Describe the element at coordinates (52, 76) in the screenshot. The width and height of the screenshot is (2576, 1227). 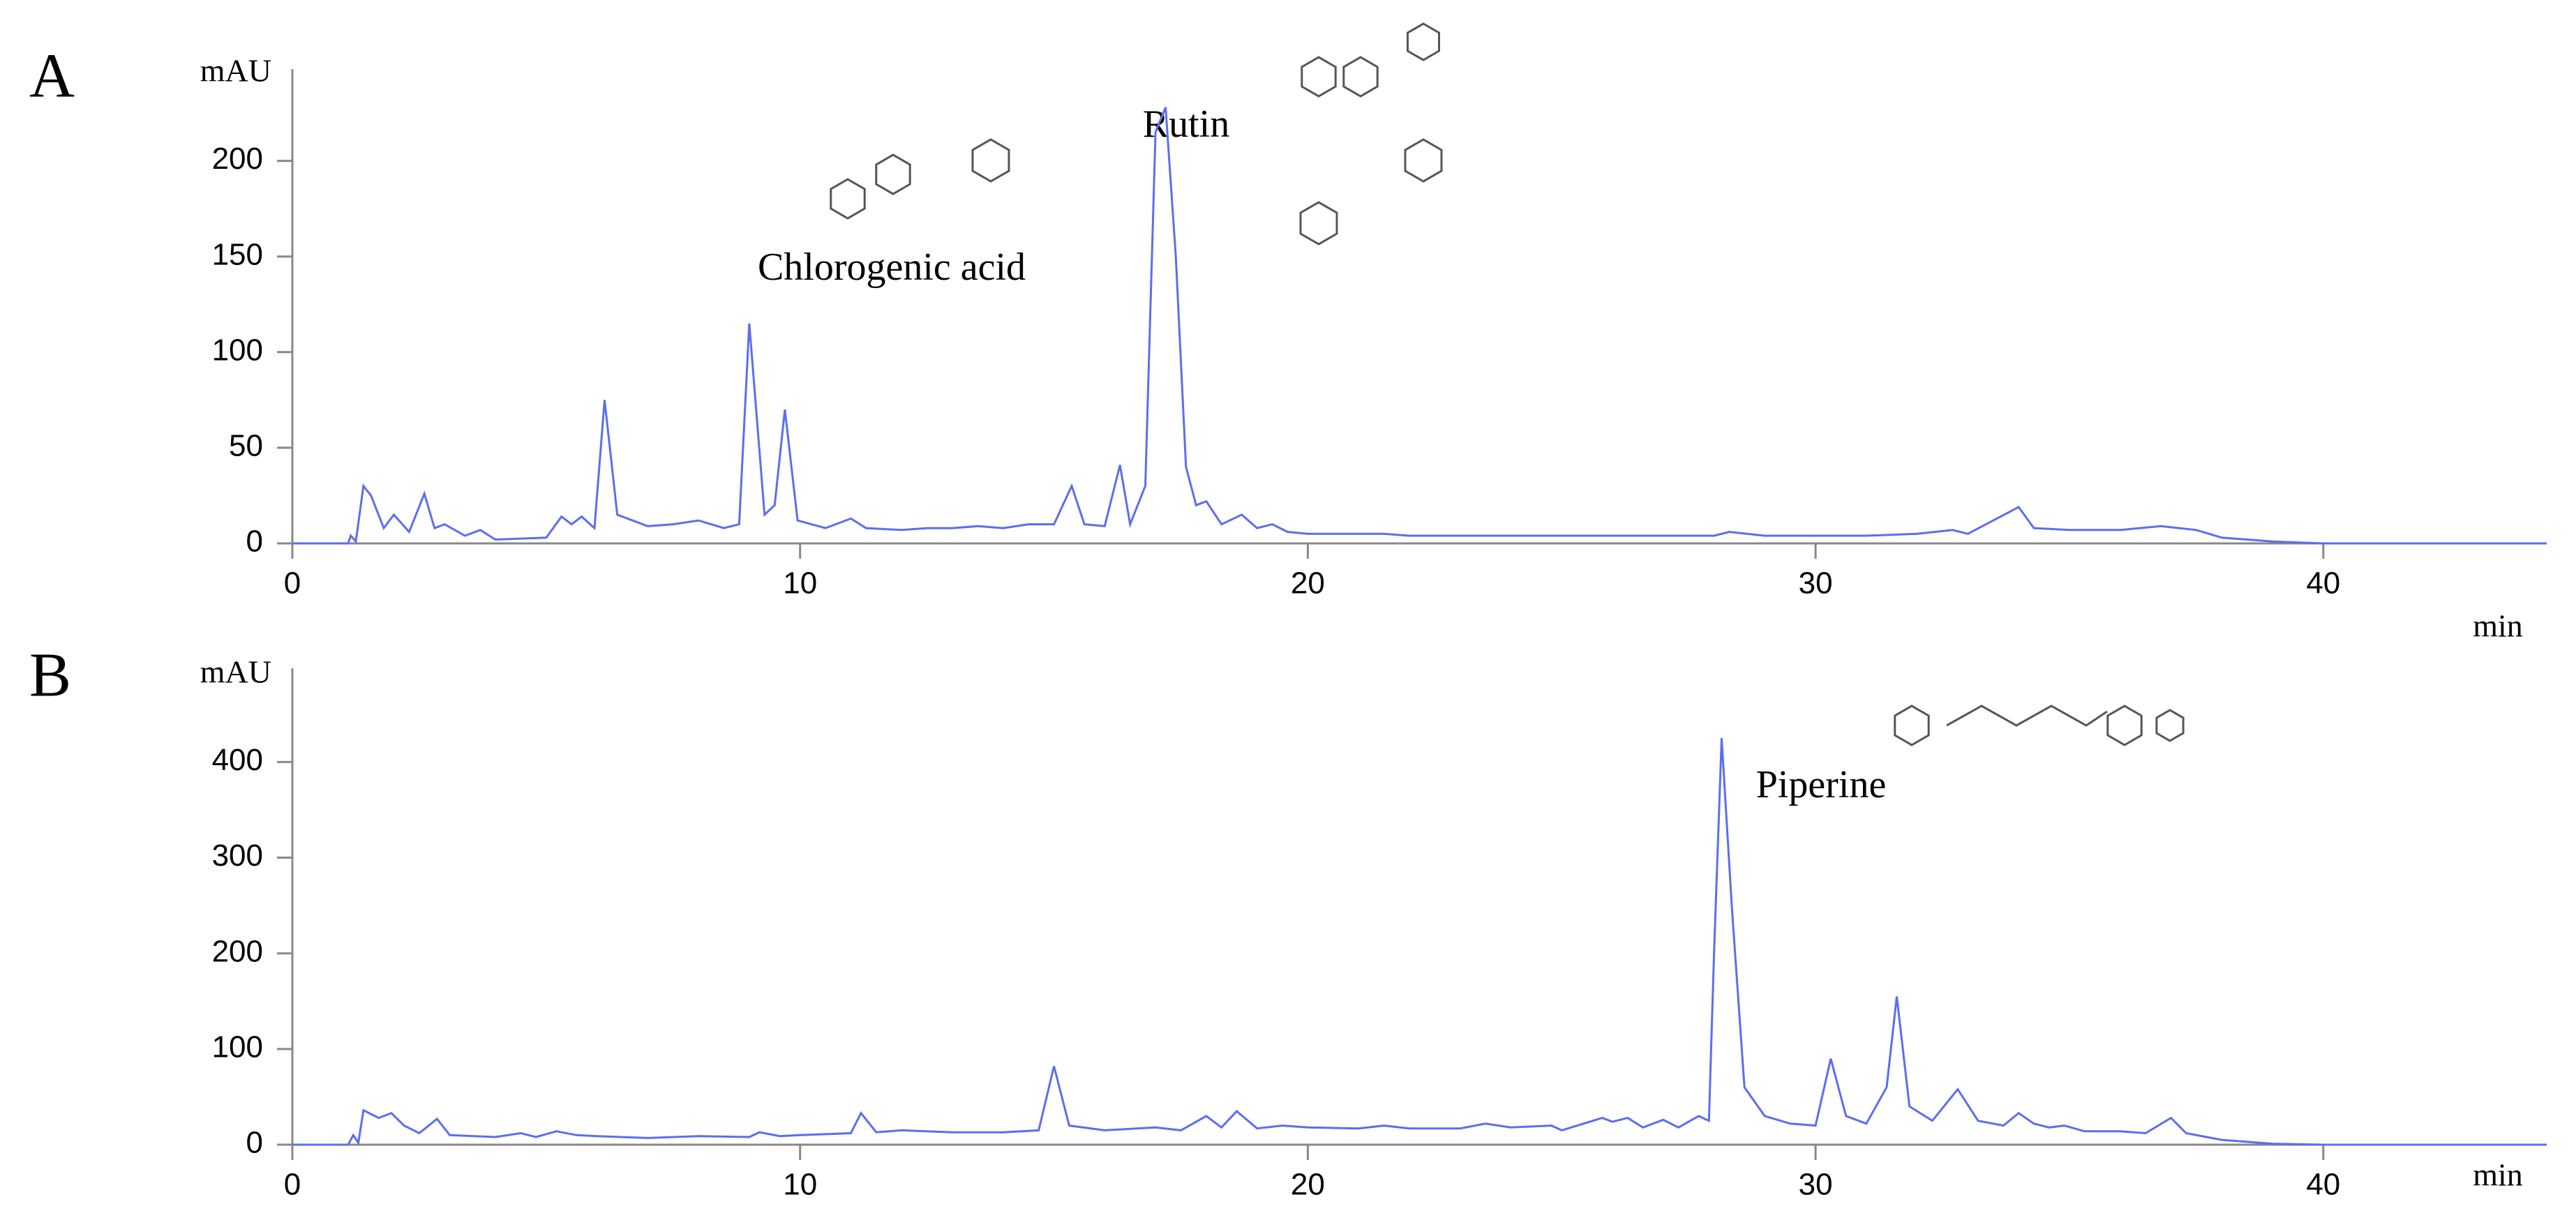
I see `panel-label: A` at that location.